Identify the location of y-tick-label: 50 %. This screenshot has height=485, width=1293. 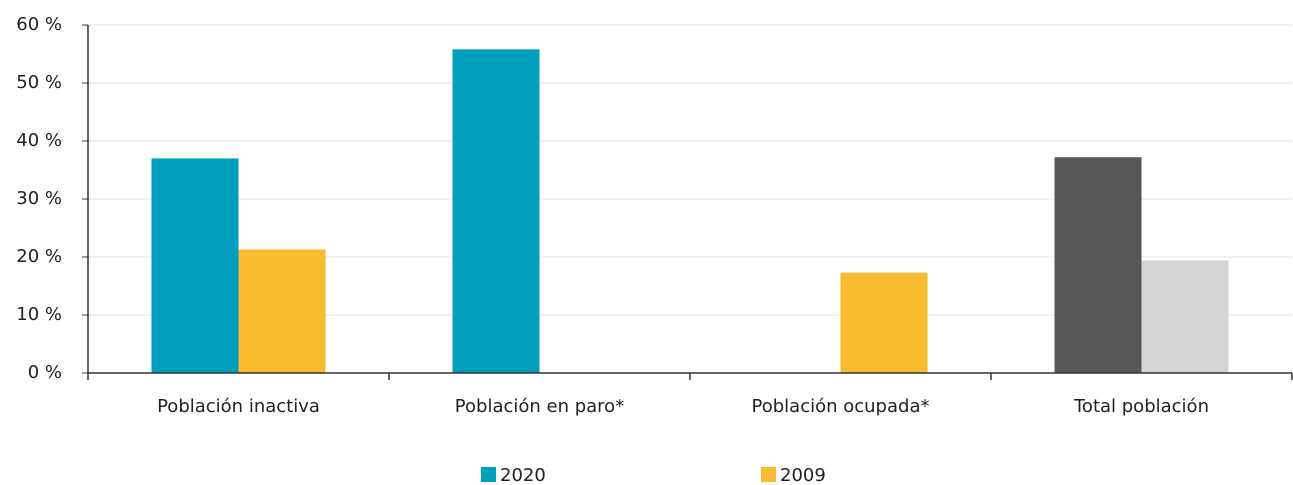
(39, 82).